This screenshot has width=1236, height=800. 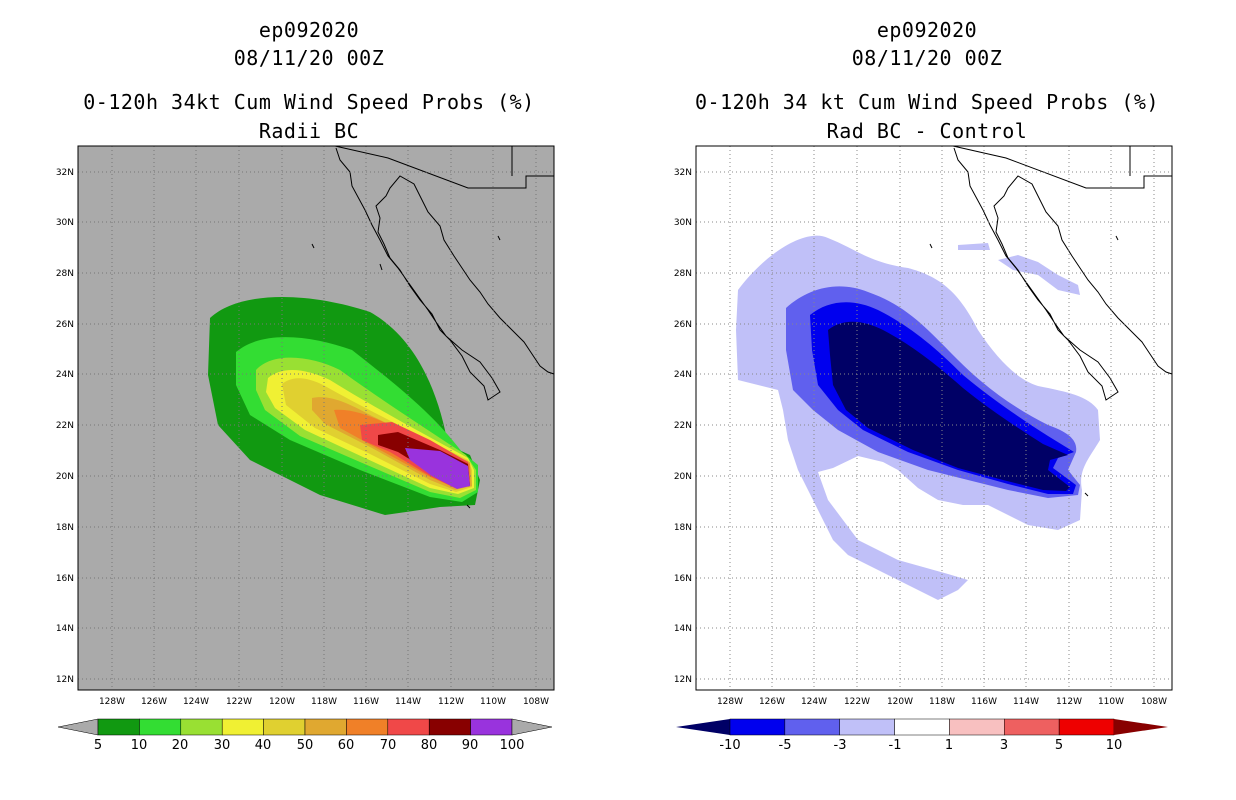 I want to click on legend-low-arrow, so click(x=78, y=727).